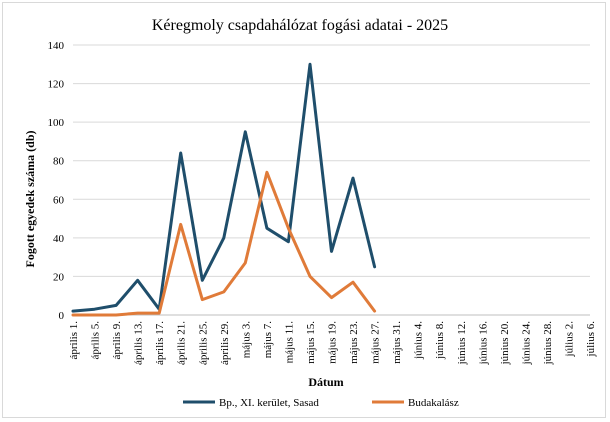 Image resolution: width=610 pixels, height=422 pixels. Describe the element at coordinates (483, 343) in the screenshot. I see `x-tick-label: június 16.` at that location.